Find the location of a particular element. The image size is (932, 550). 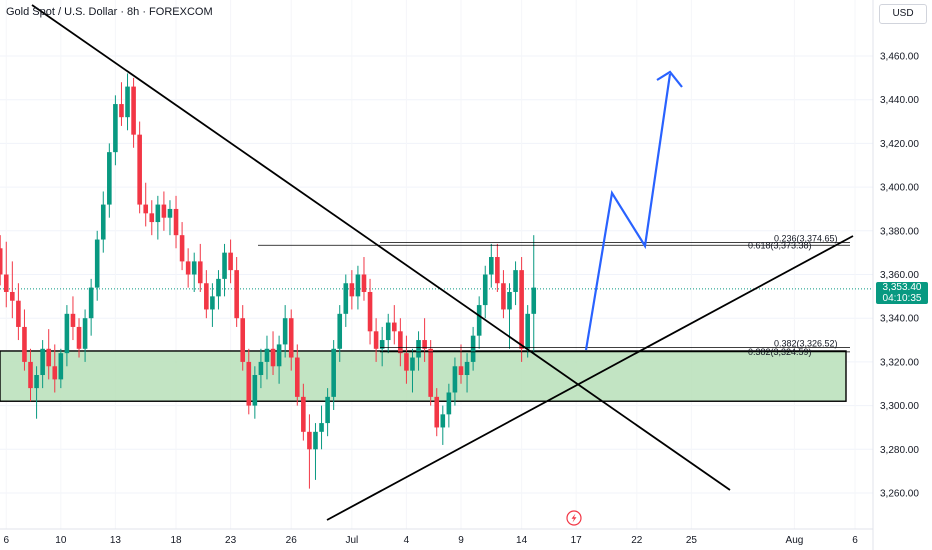

time-tick-label: 18 is located at coordinates (176, 540).